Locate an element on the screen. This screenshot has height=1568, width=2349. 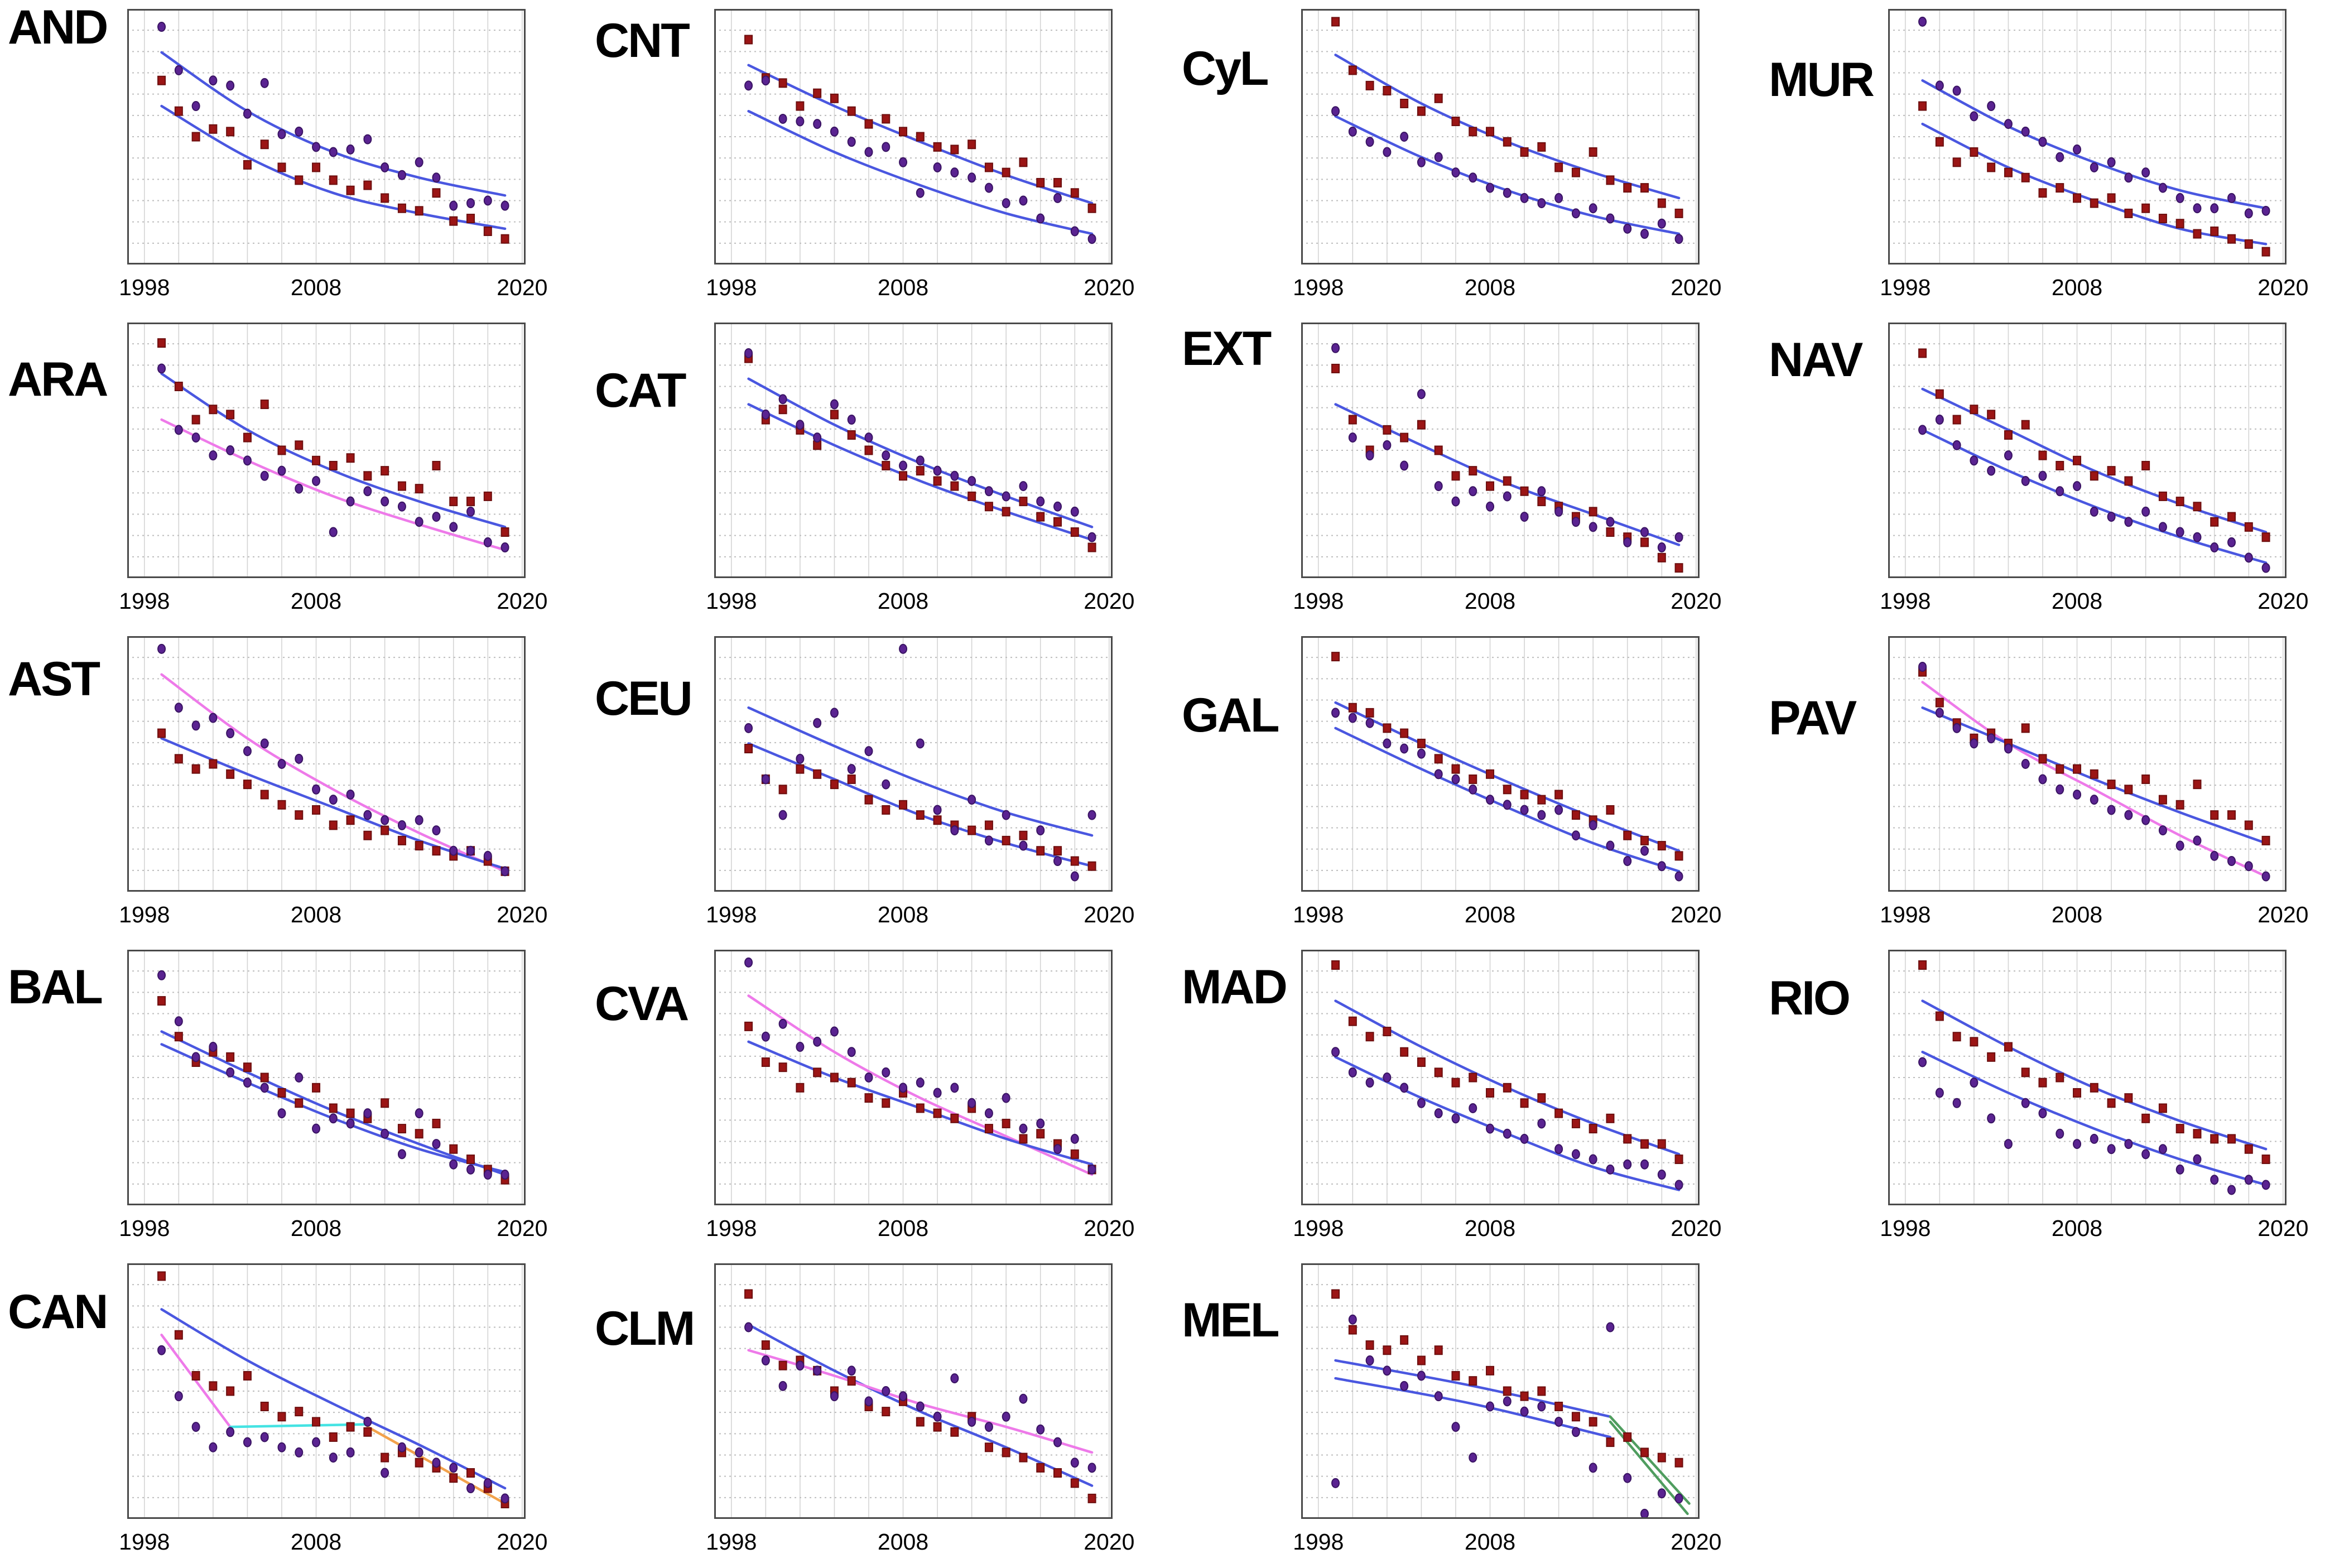
chart-panel: ARA 1998 2008 2020 is located at coordinates (293, 471).